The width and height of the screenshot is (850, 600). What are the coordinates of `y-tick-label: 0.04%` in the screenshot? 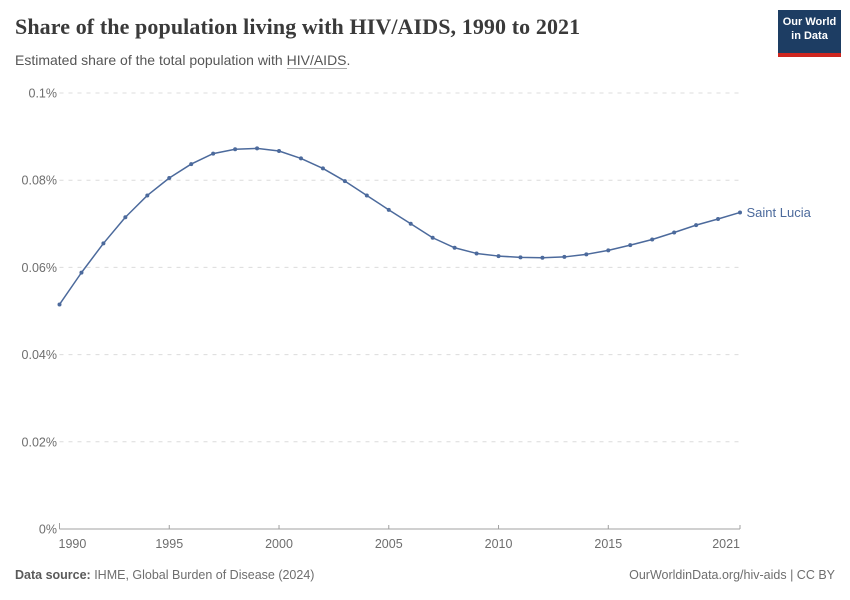 It's located at (39, 355).